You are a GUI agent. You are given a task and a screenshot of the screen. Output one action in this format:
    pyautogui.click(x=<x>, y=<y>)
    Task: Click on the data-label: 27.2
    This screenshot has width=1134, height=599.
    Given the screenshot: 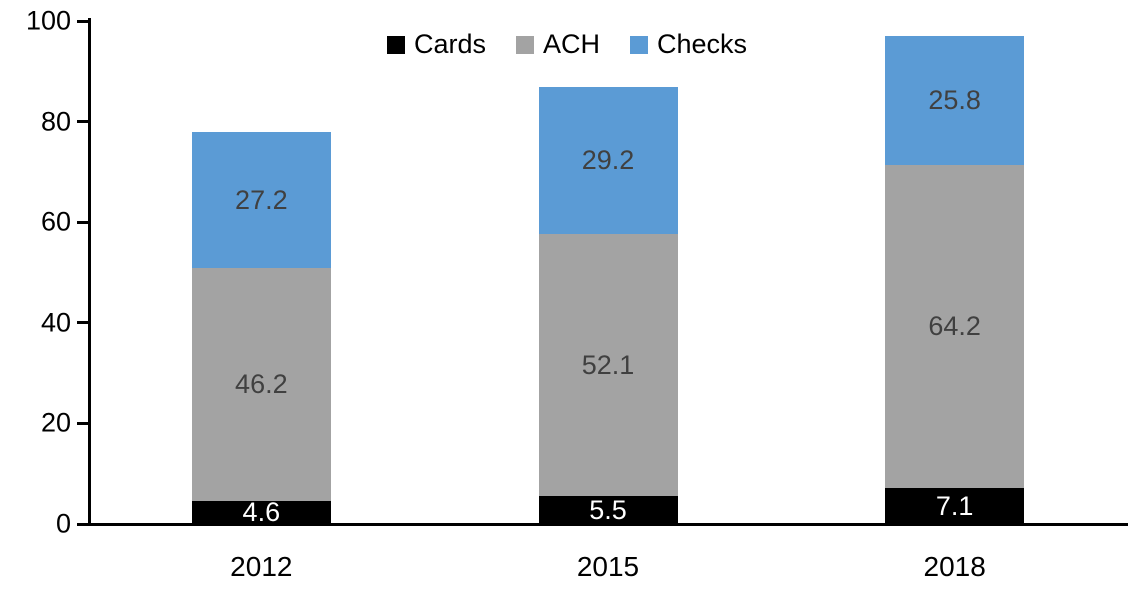 What is the action you would take?
    pyautogui.click(x=261, y=199)
    